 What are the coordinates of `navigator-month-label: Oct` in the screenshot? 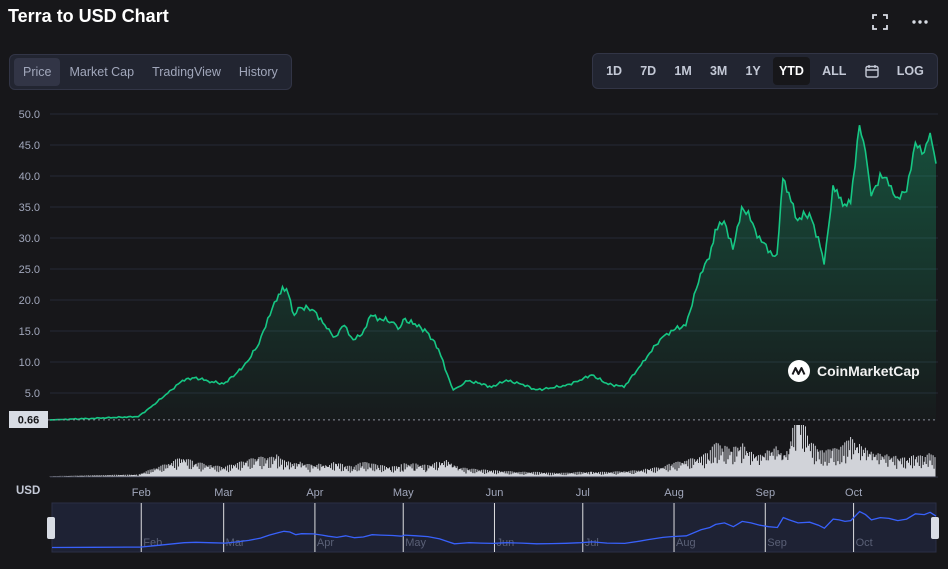 It's located at (864, 543).